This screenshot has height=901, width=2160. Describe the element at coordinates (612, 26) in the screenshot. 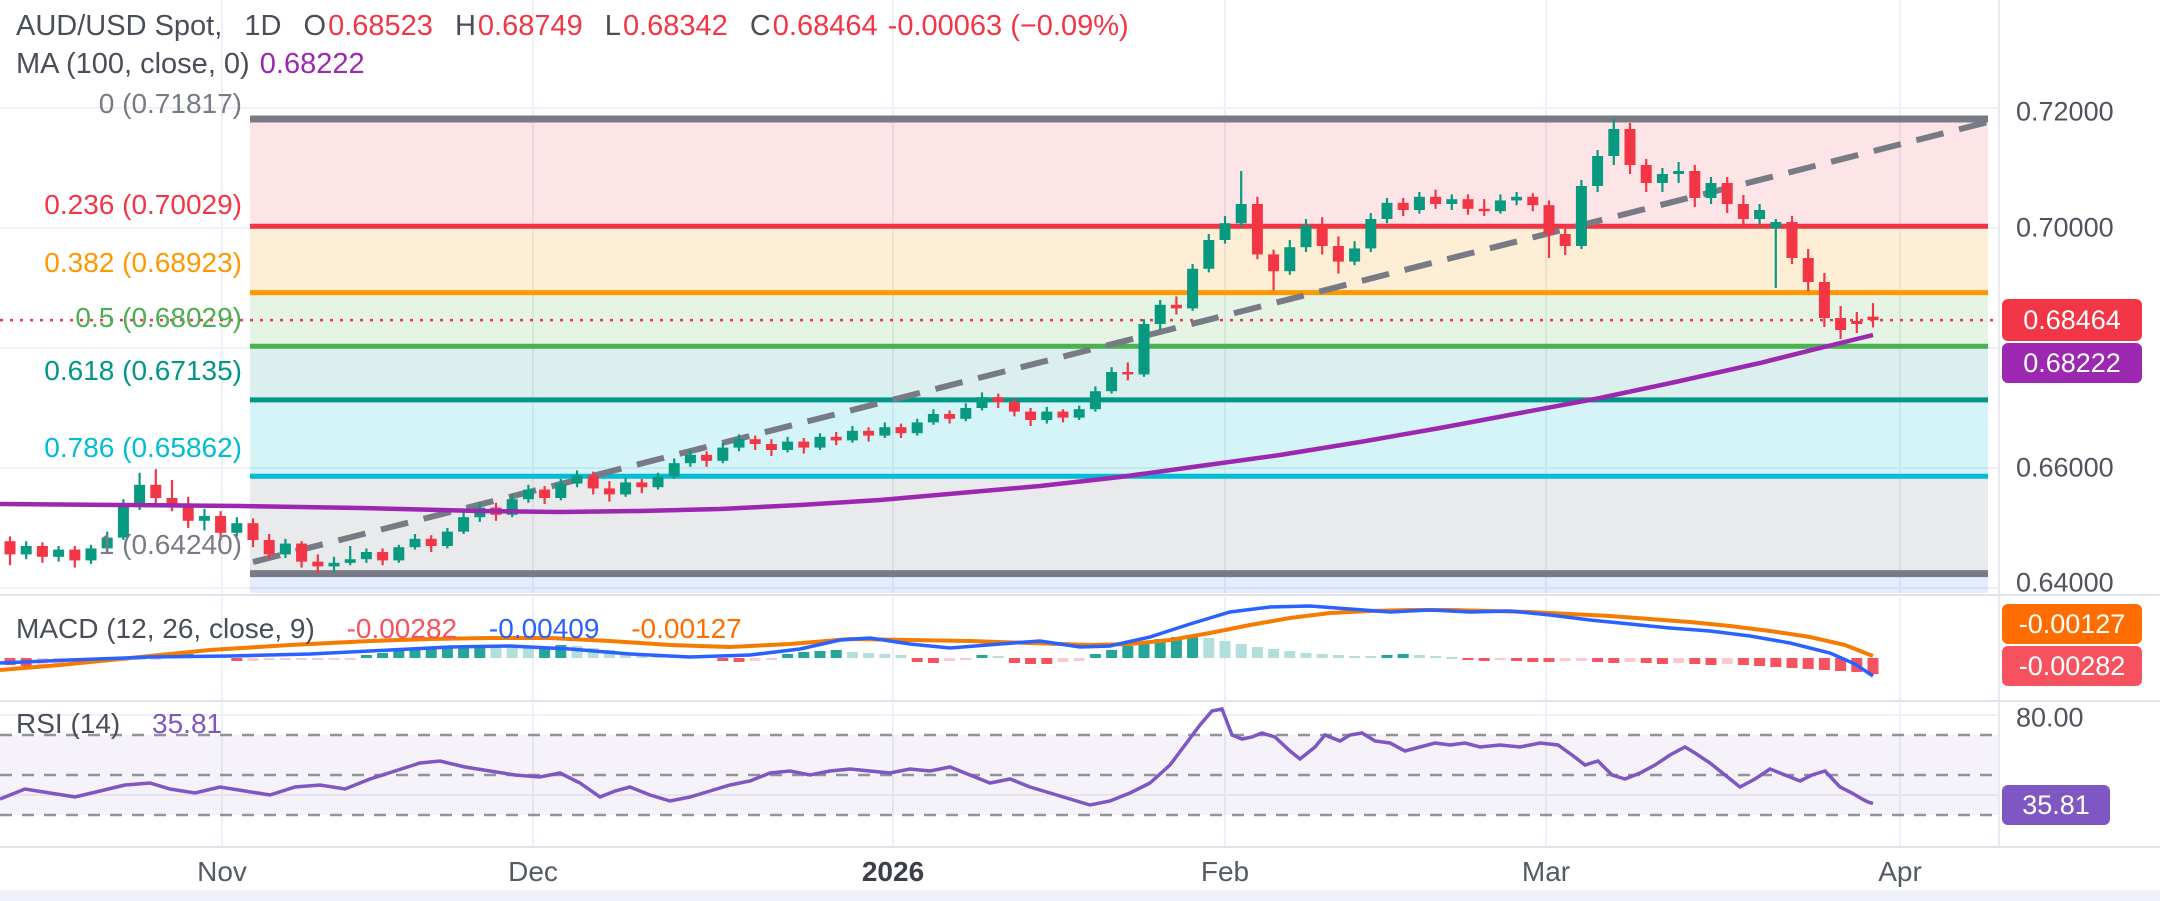

I see `low-key: L` at that location.